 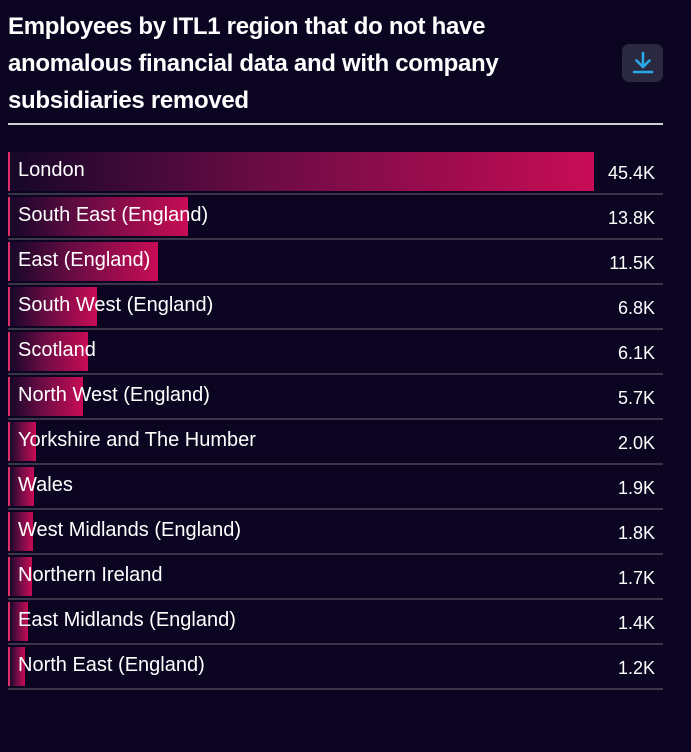 What do you see at coordinates (116, 305) in the screenshot?
I see `bar-label: South West (England)` at bounding box center [116, 305].